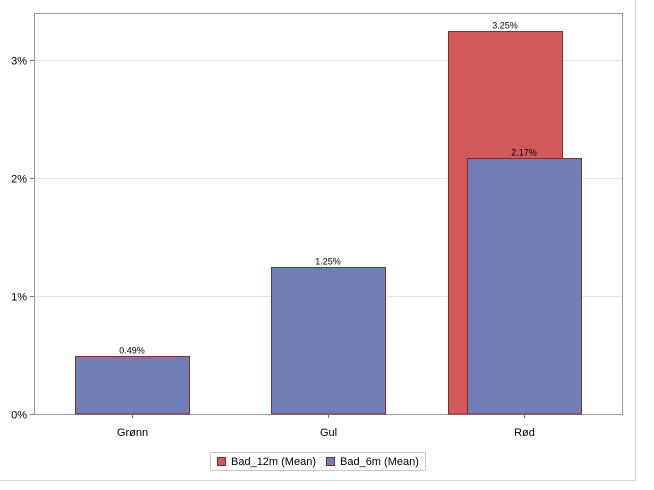  Describe the element at coordinates (328, 433) in the screenshot. I see `x-tick-label-1: Gul` at that location.